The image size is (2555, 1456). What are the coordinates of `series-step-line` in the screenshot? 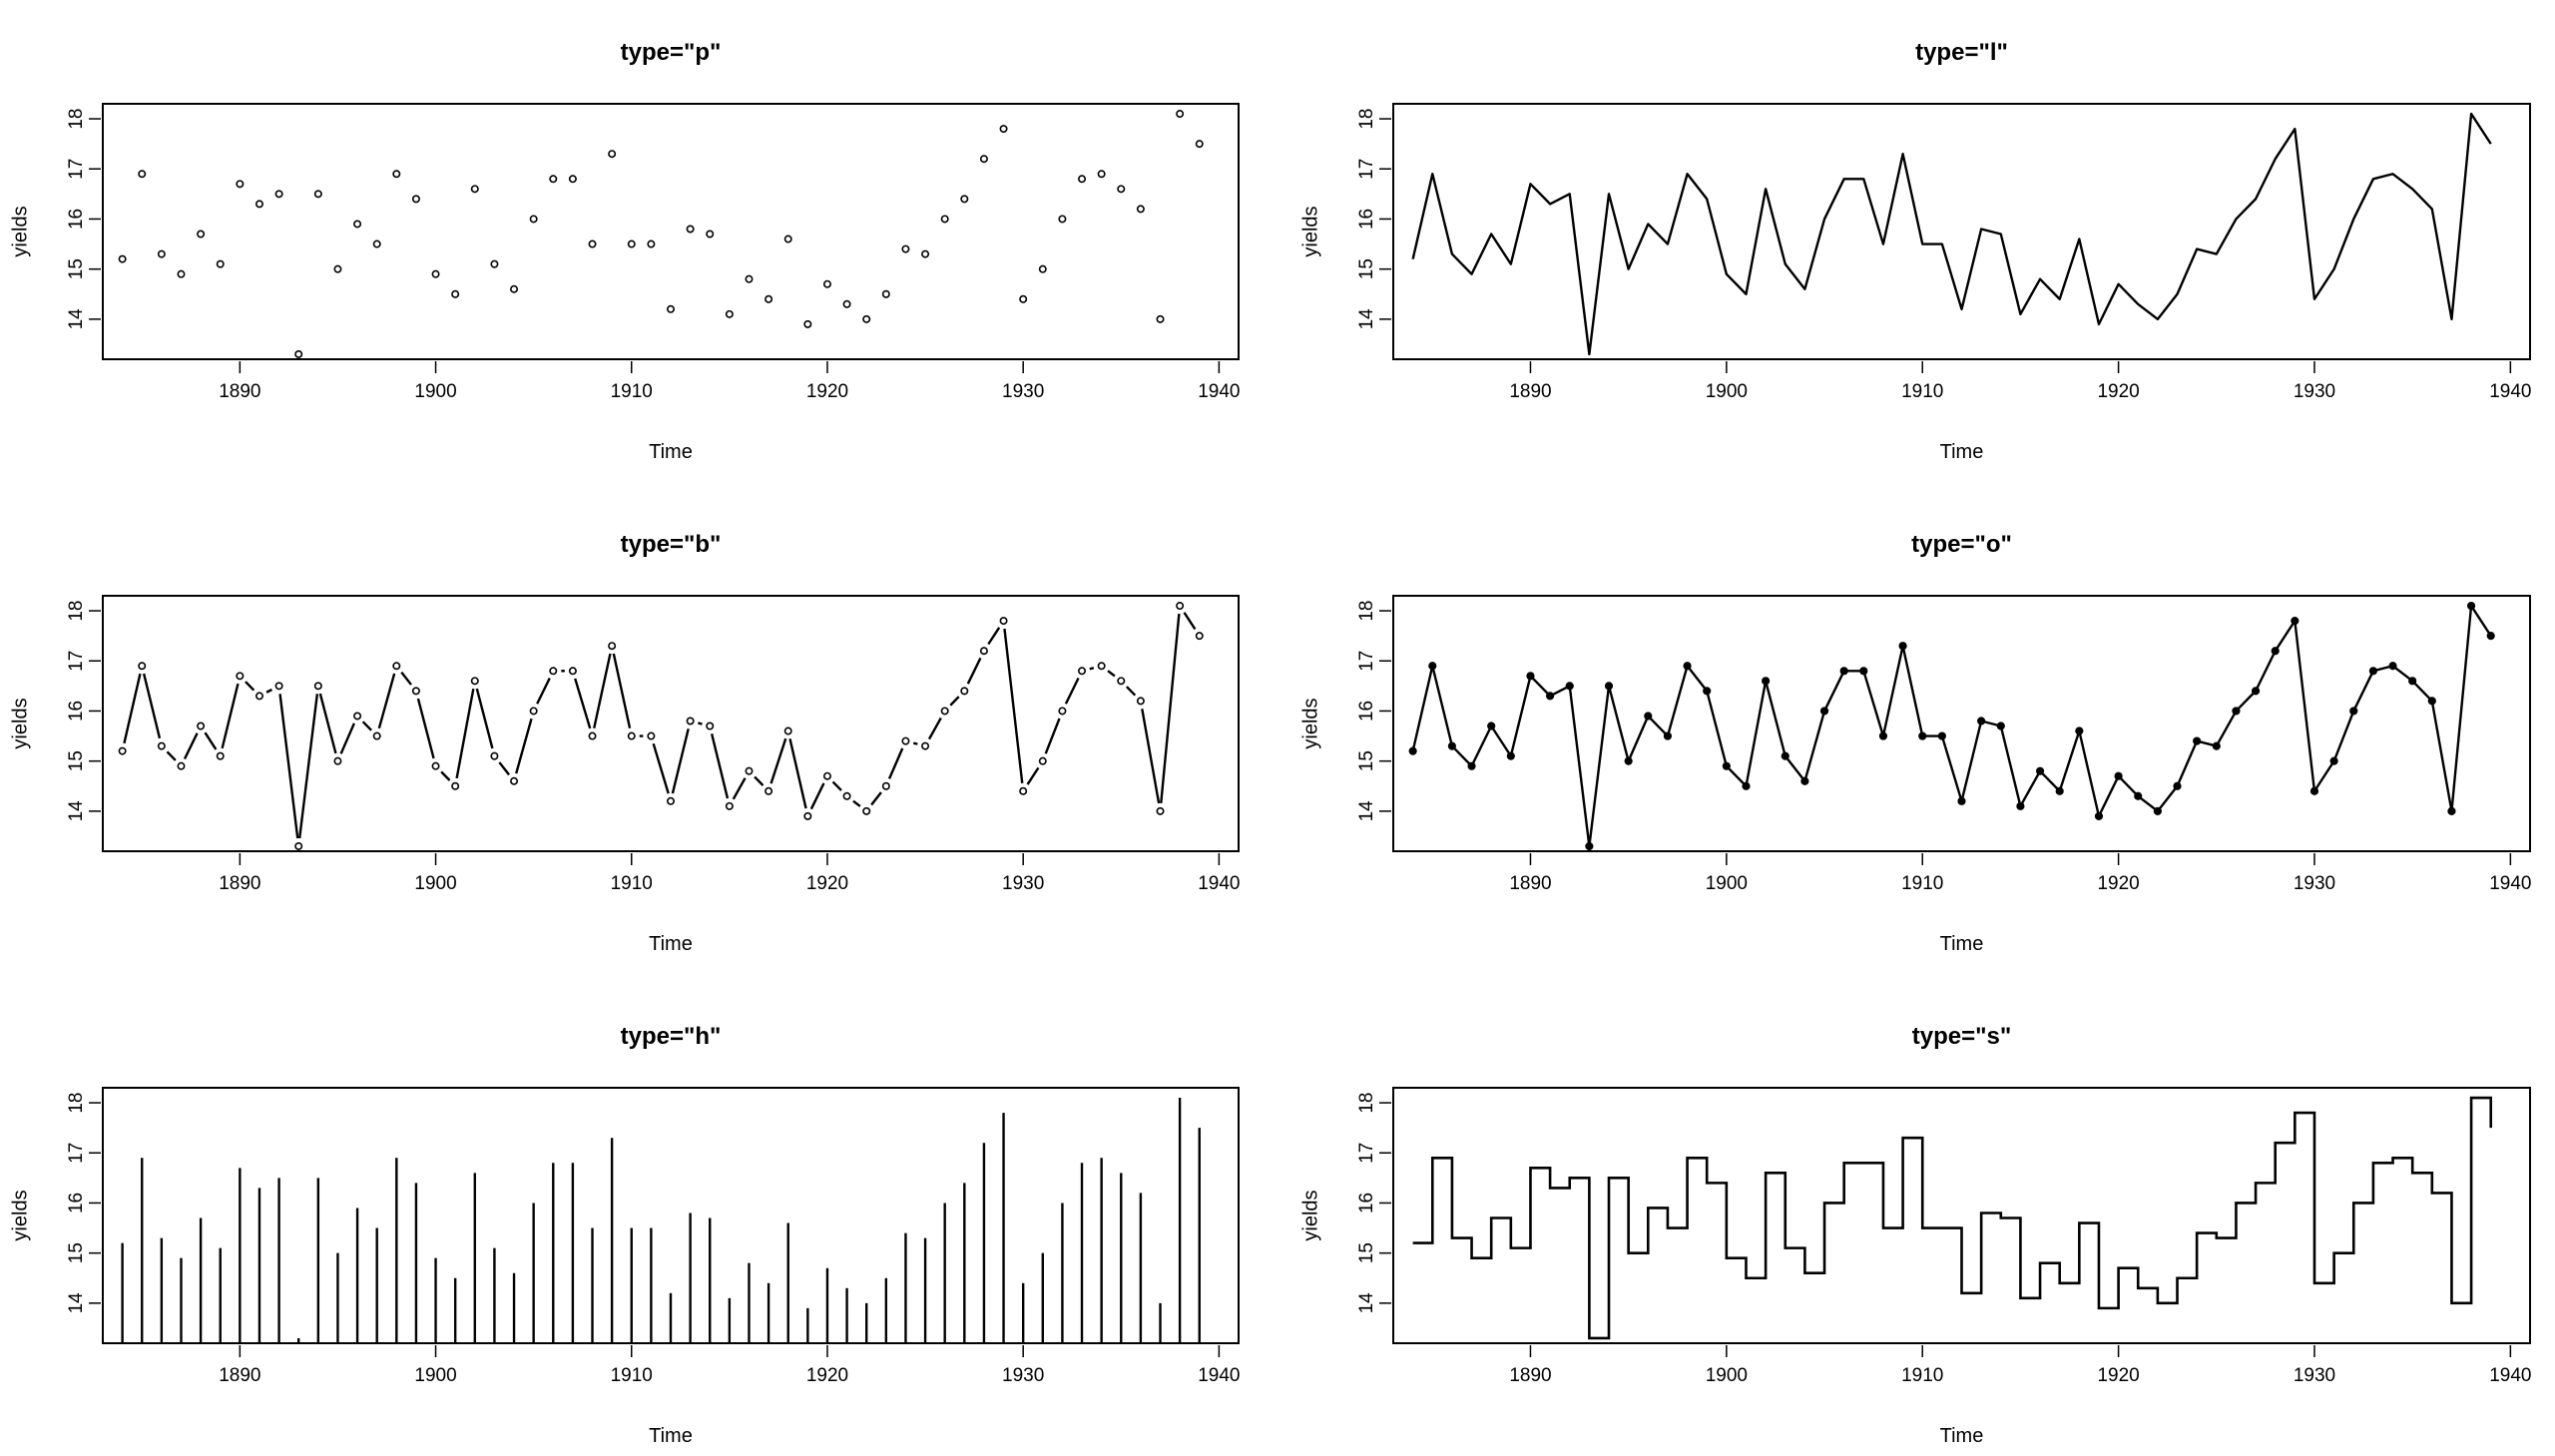 It's located at (1952, 1218).